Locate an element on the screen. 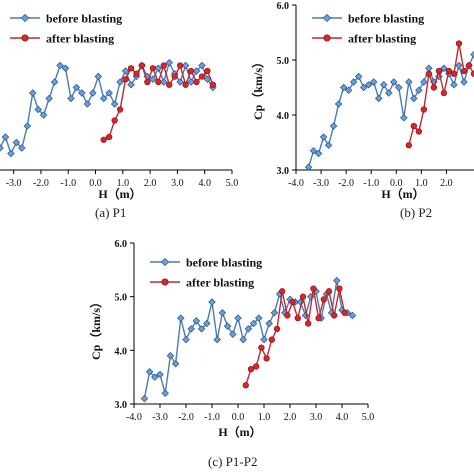 The width and height of the screenshot is (474, 474). y-tick-label: 4.0 is located at coordinates (121, 351).